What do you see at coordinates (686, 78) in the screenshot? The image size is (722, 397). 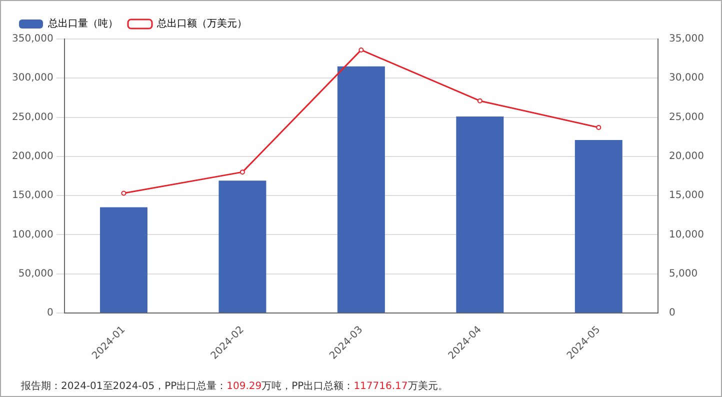 I see `y2-tick-label: 30,000` at bounding box center [686, 78].